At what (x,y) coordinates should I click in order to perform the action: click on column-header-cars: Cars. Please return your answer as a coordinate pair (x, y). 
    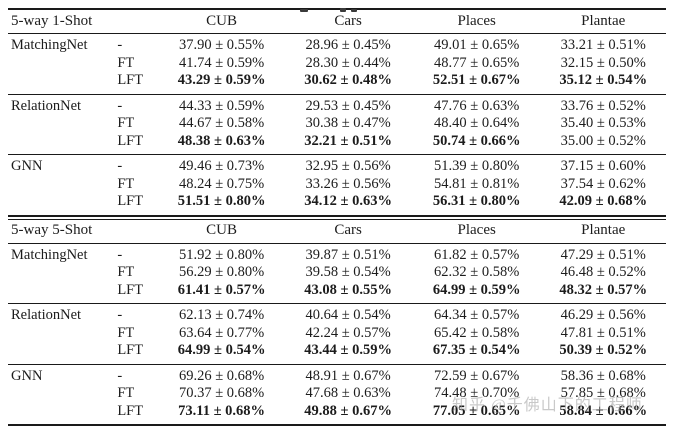
    Looking at the image, I should click on (348, 20).